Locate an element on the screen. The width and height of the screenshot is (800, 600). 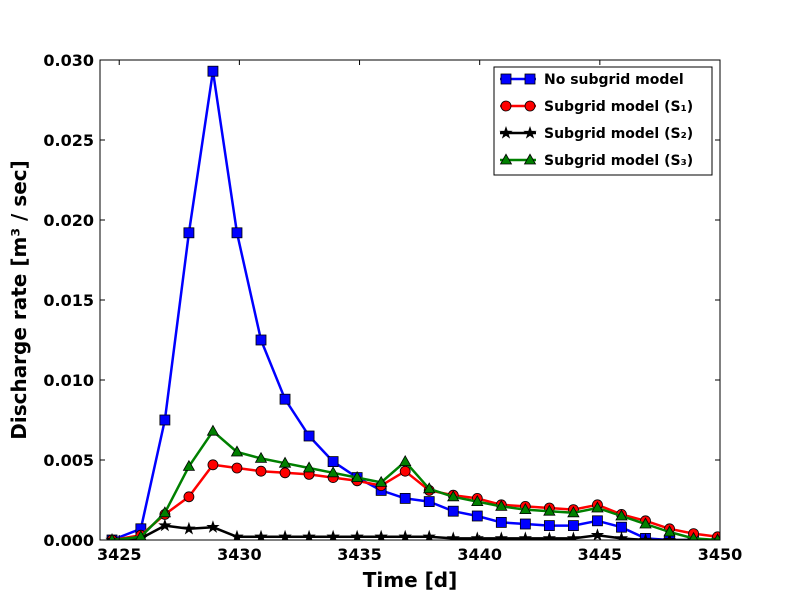
legend-entry: Subgrid model (S₁) is located at coordinates (596, 107).